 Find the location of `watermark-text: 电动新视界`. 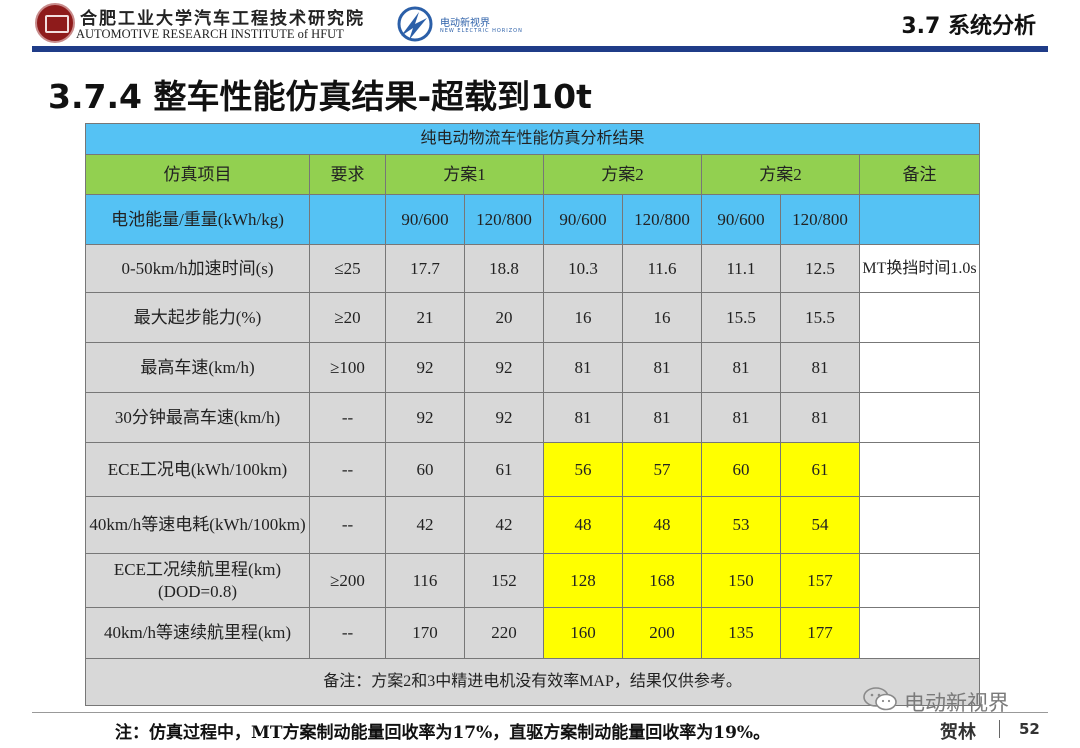

watermark-text: 电动新视界 is located at coordinates (956, 703).